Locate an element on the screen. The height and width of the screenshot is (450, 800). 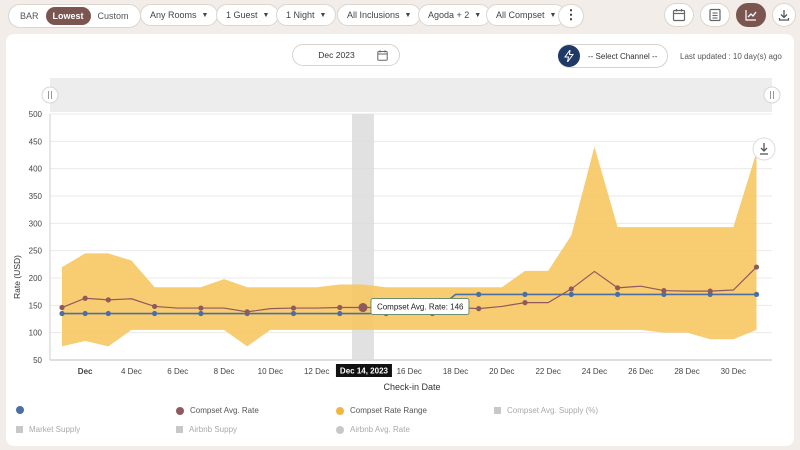
legend-label: Compset Rate Range is located at coordinates (388, 410).